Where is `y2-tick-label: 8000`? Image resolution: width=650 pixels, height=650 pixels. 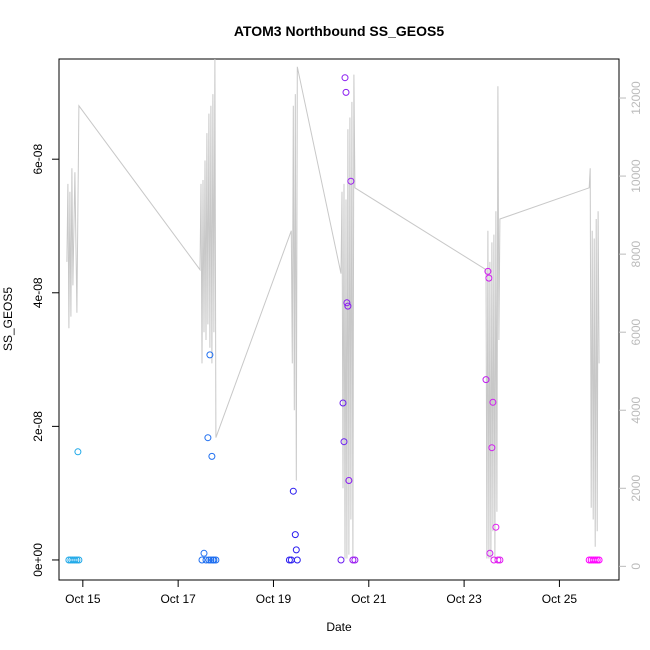 y2-tick-label: 8000 is located at coordinates (636, 253).